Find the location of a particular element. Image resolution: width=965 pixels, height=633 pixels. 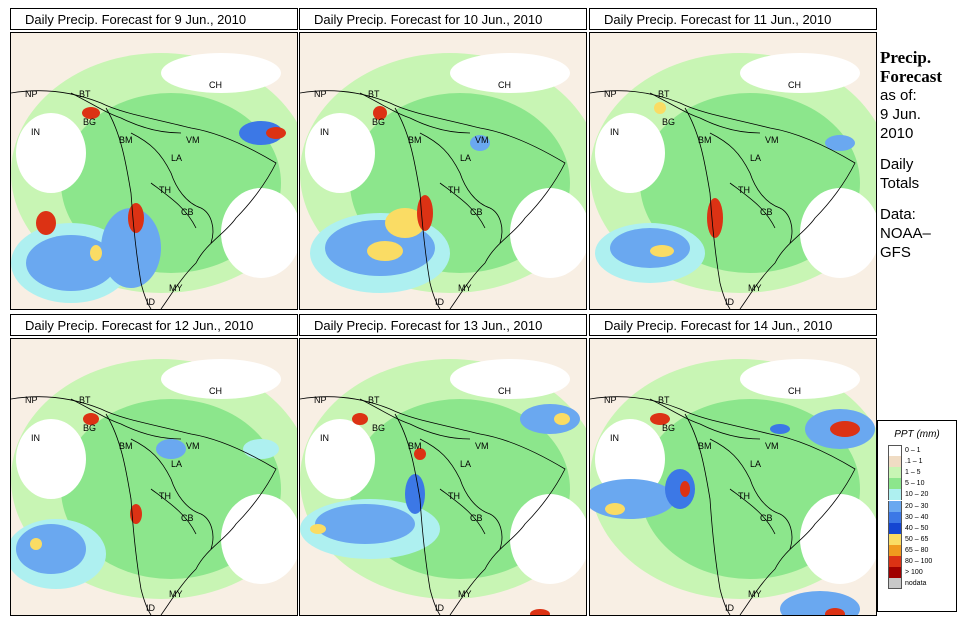

legend-item: 80 – 100 is located at coordinates (922, 561).